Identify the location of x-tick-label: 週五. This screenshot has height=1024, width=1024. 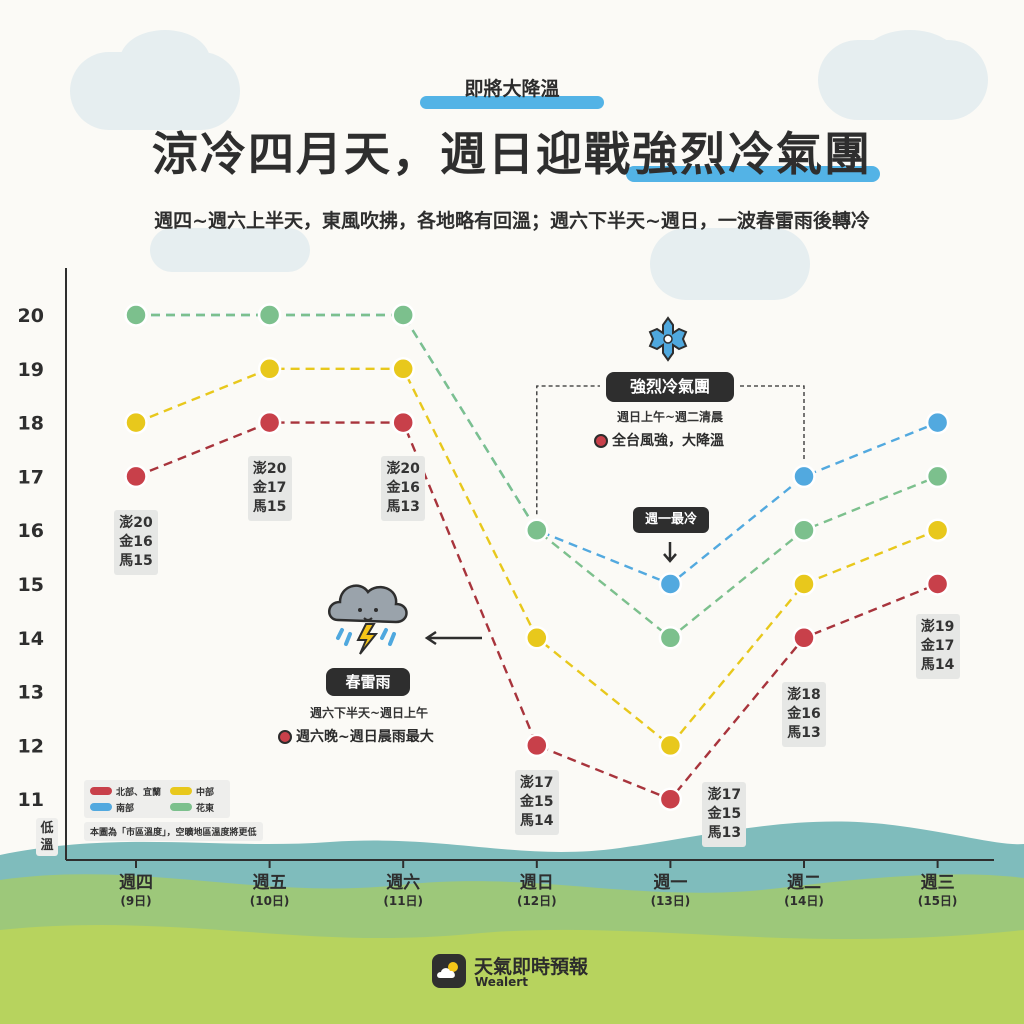
(270, 883).